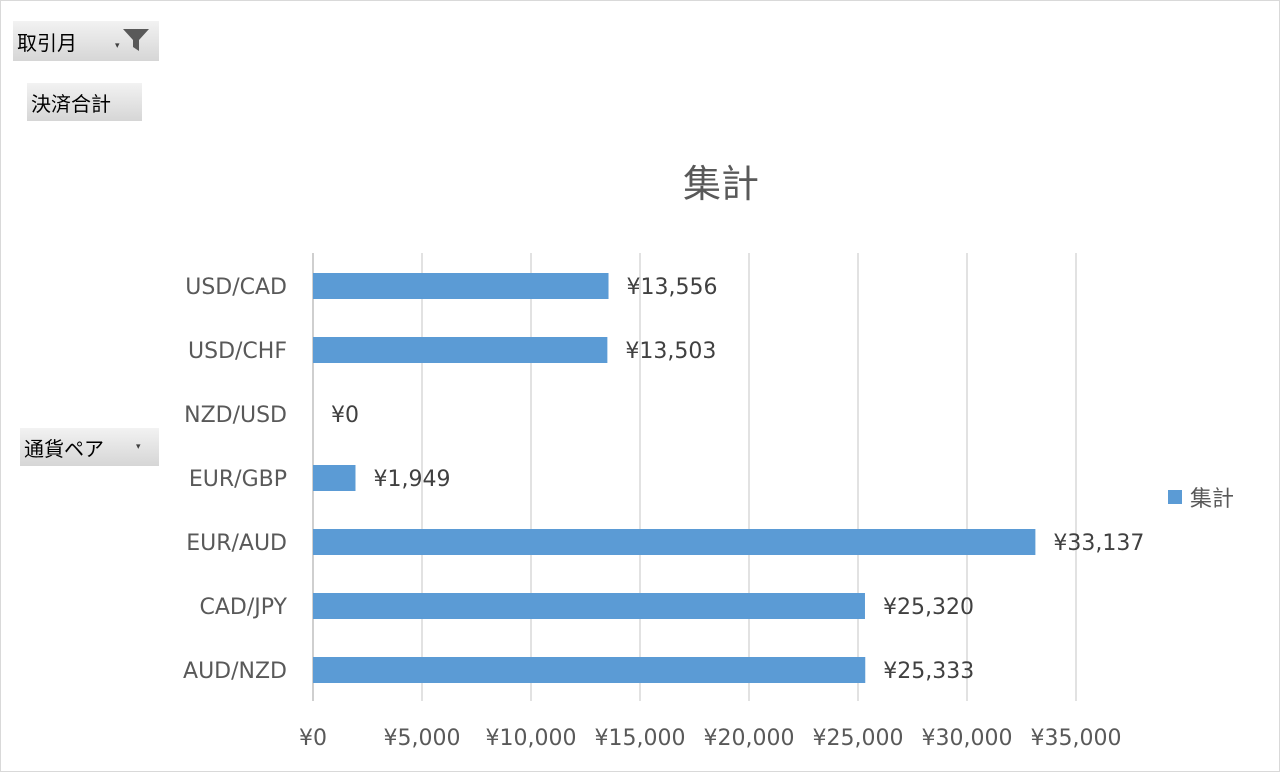 Image resolution: width=1280 pixels, height=772 pixels. I want to click on data-label: ¥0, so click(345, 415).